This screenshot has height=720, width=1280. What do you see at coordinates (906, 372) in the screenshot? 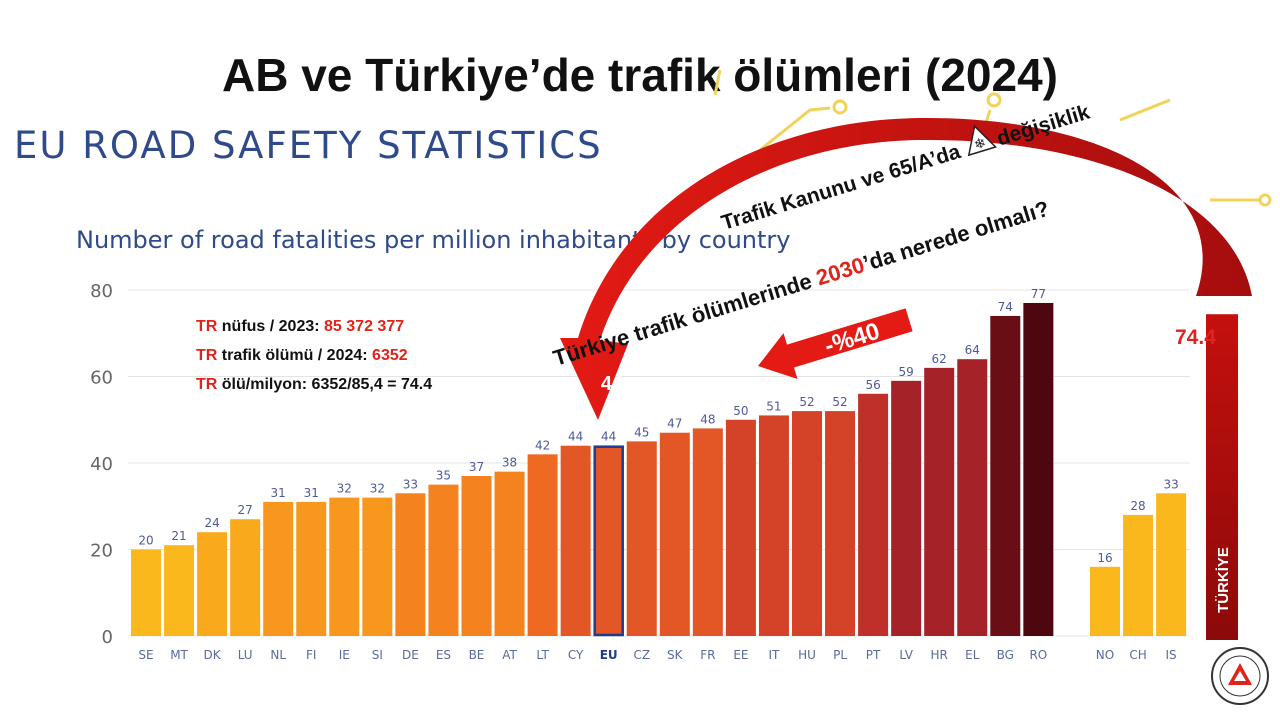
I see `bar-value-label: 59` at bounding box center [906, 372].